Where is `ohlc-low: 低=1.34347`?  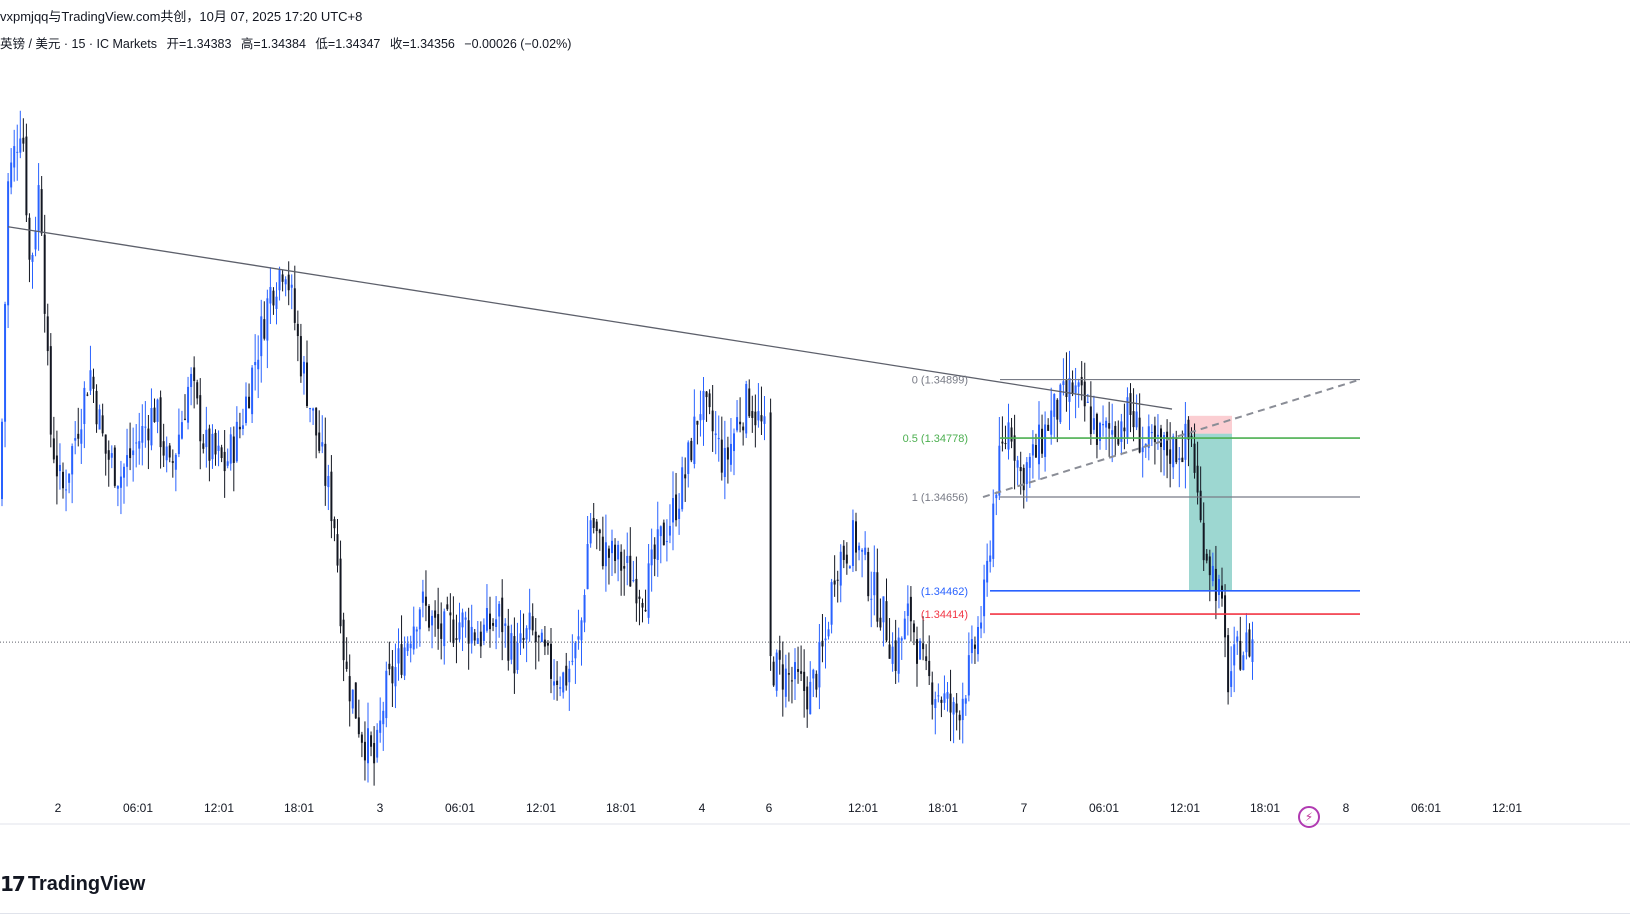
ohlc-low: 低=1.34347 is located at coordinates (348, 44).